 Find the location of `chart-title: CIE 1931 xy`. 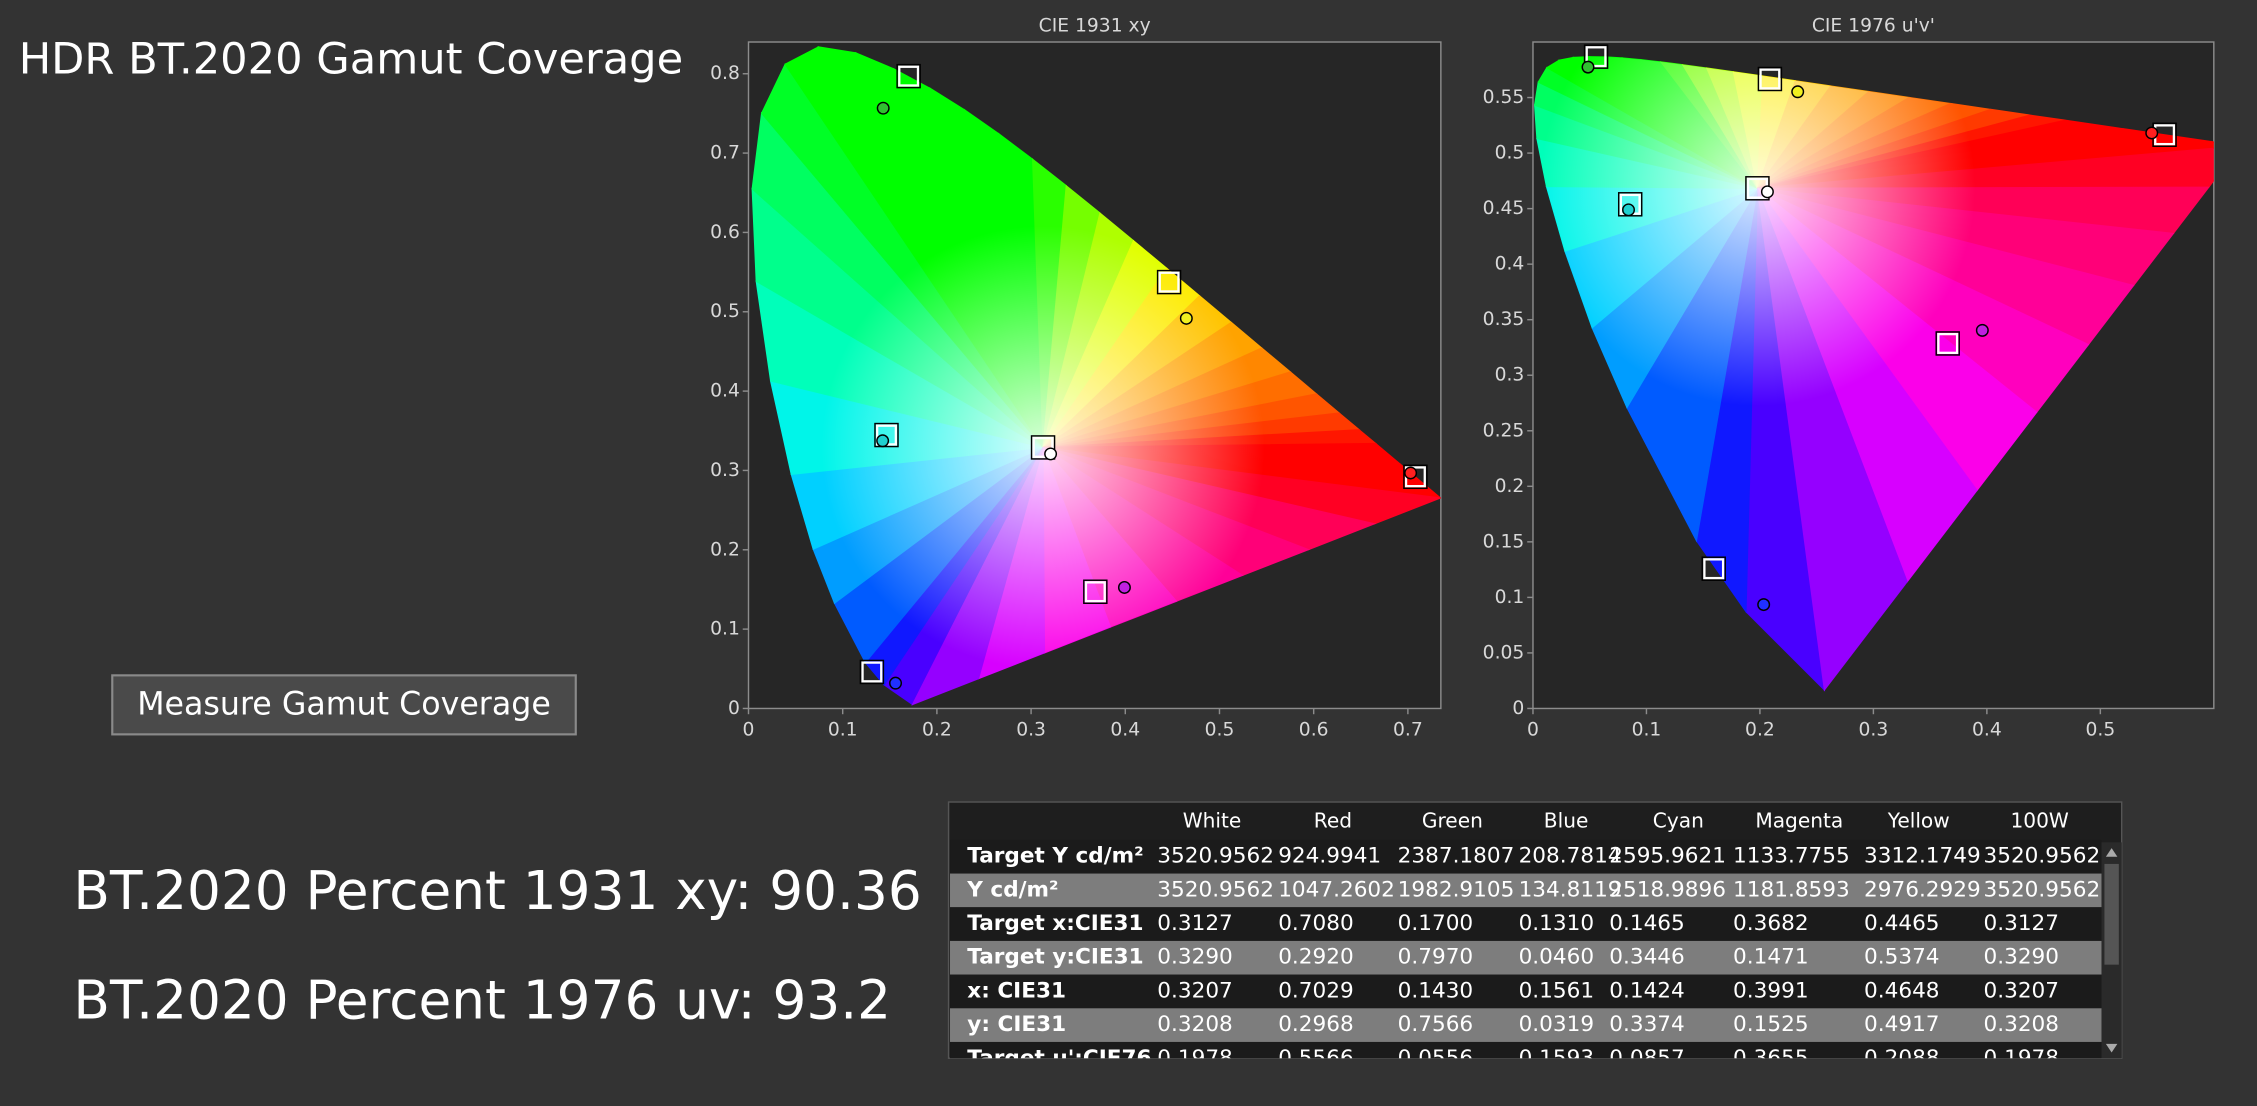

chart-title: CIE 1931 xy is located at coordinates (1095, 26).